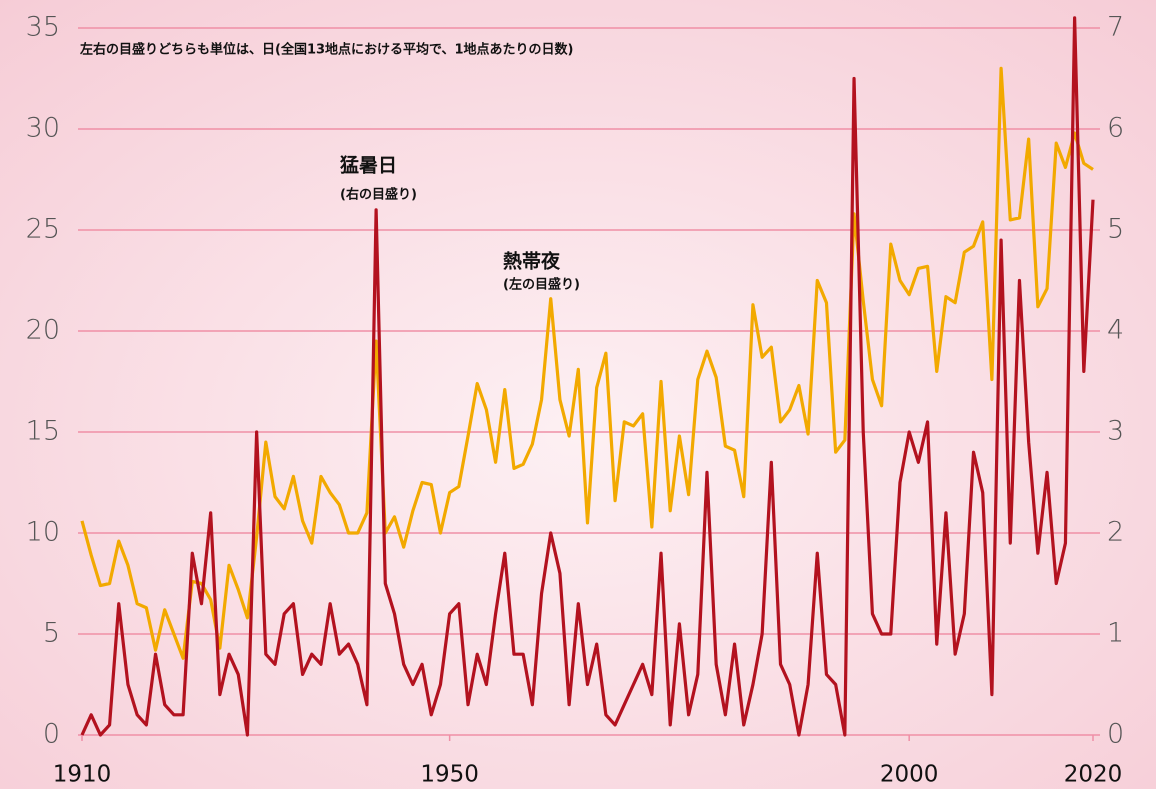 This screenshot has width=1156, height=789. I want to click on y2-tick-label: 7, so click(1115, 27).